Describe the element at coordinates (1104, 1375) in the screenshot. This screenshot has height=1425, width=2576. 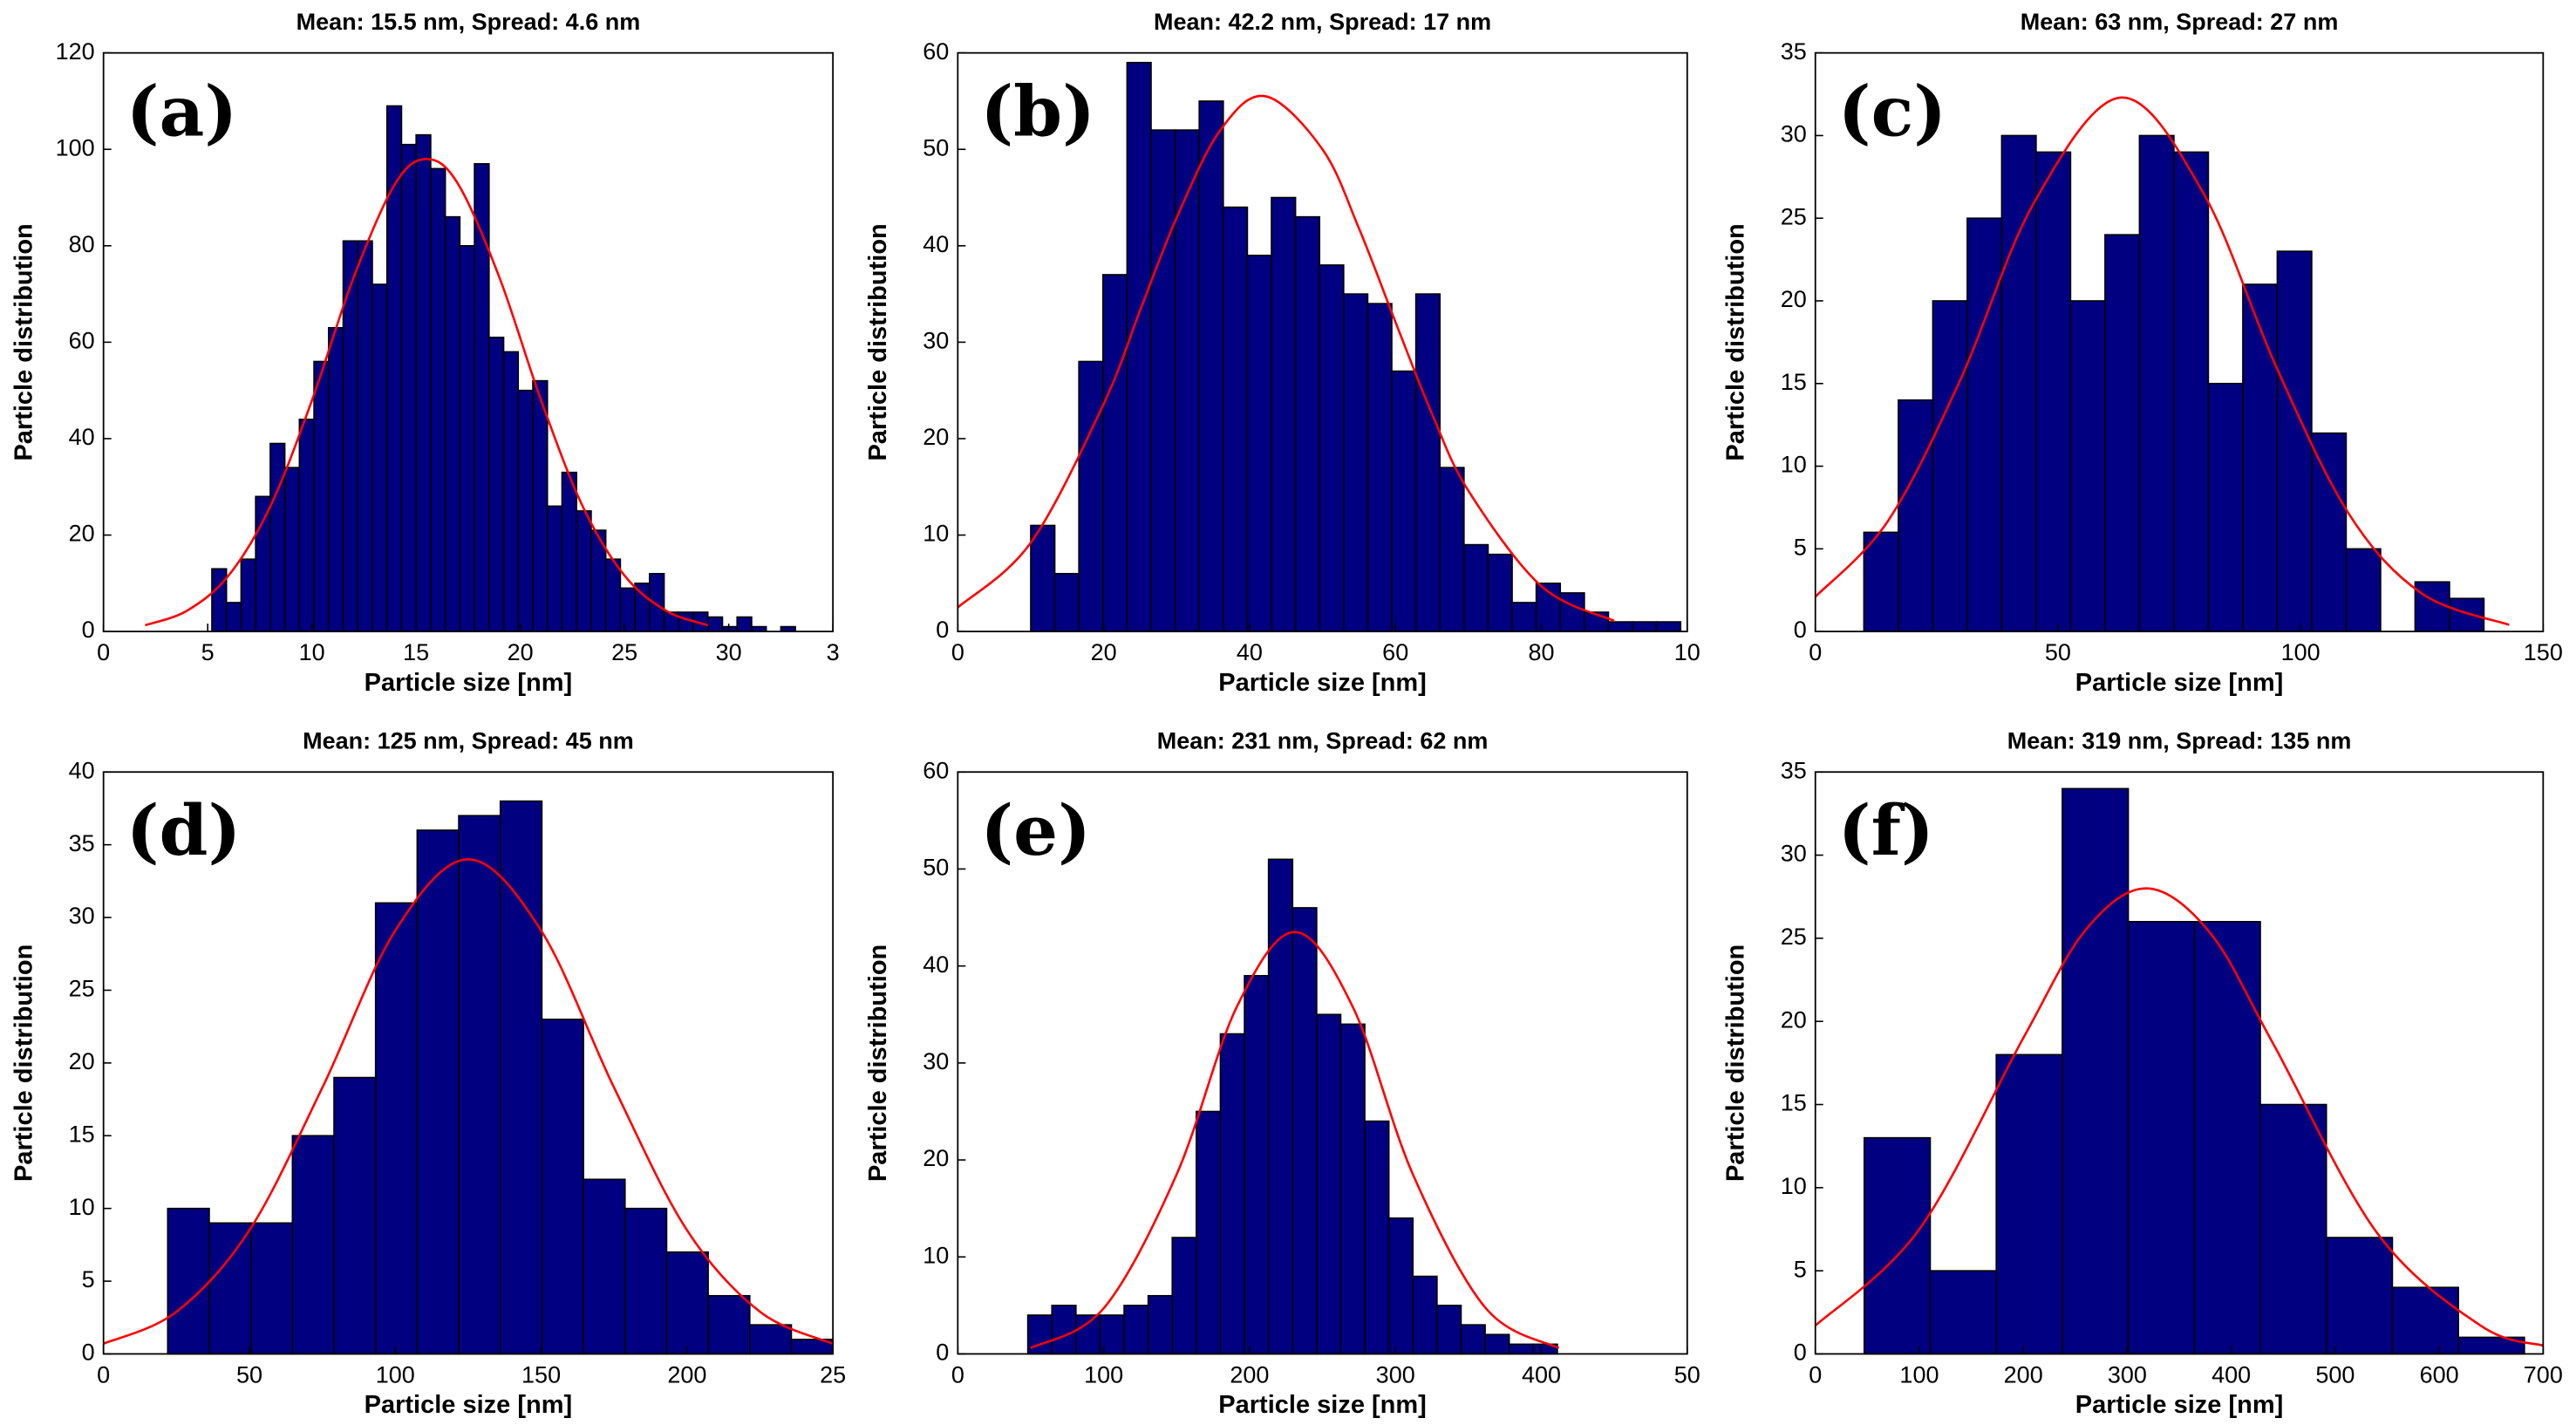
I see `x-tick-label: 100` at that location.